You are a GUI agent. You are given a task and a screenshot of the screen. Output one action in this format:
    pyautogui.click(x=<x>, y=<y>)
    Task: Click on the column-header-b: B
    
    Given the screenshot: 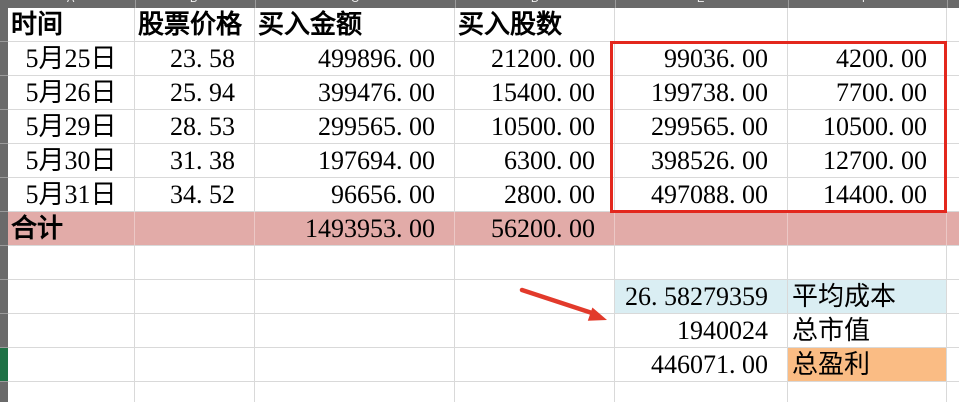 What is the action you would take?
    pyautogui.click(x=193, y=2)
    